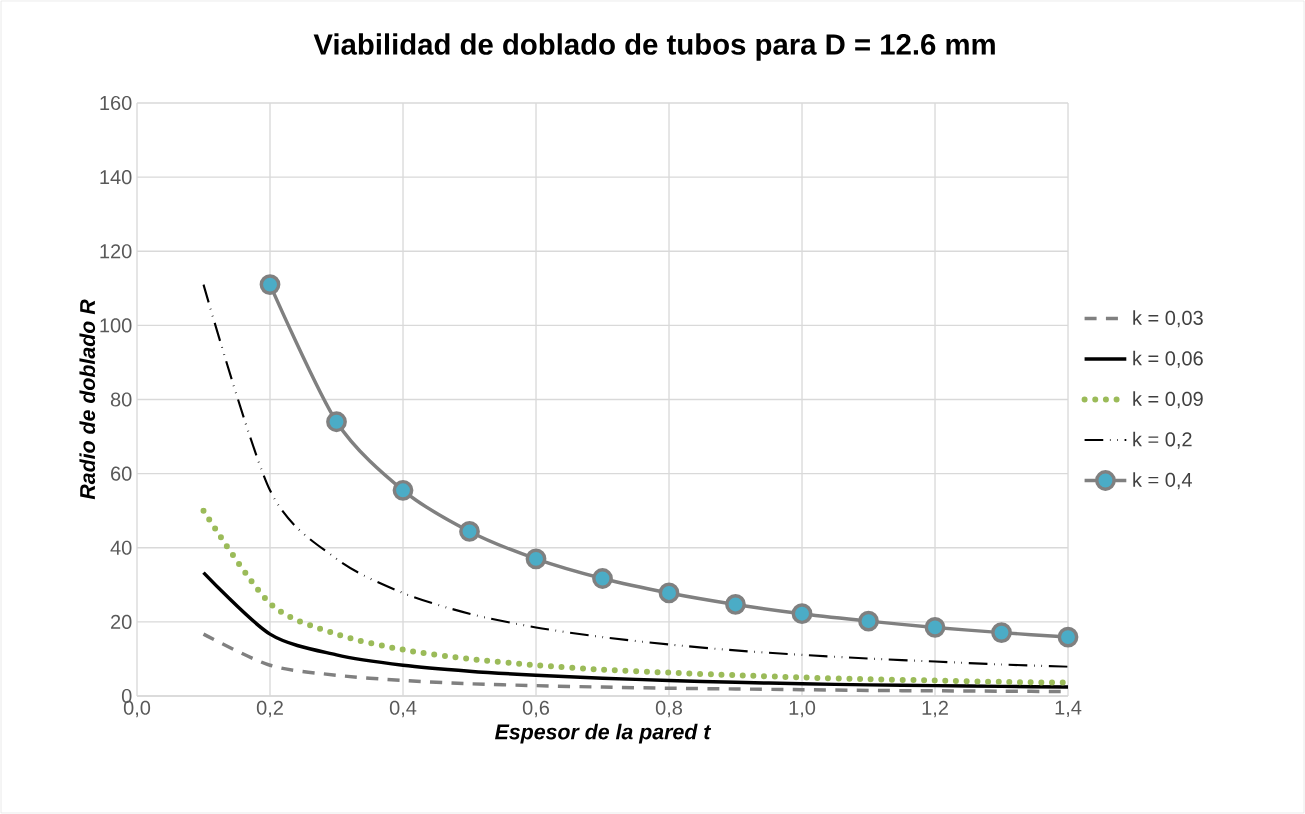  Describe the element at coordinates (1168, 400) in the screenshot. I see `legend-label: k = 0,09` at that location.